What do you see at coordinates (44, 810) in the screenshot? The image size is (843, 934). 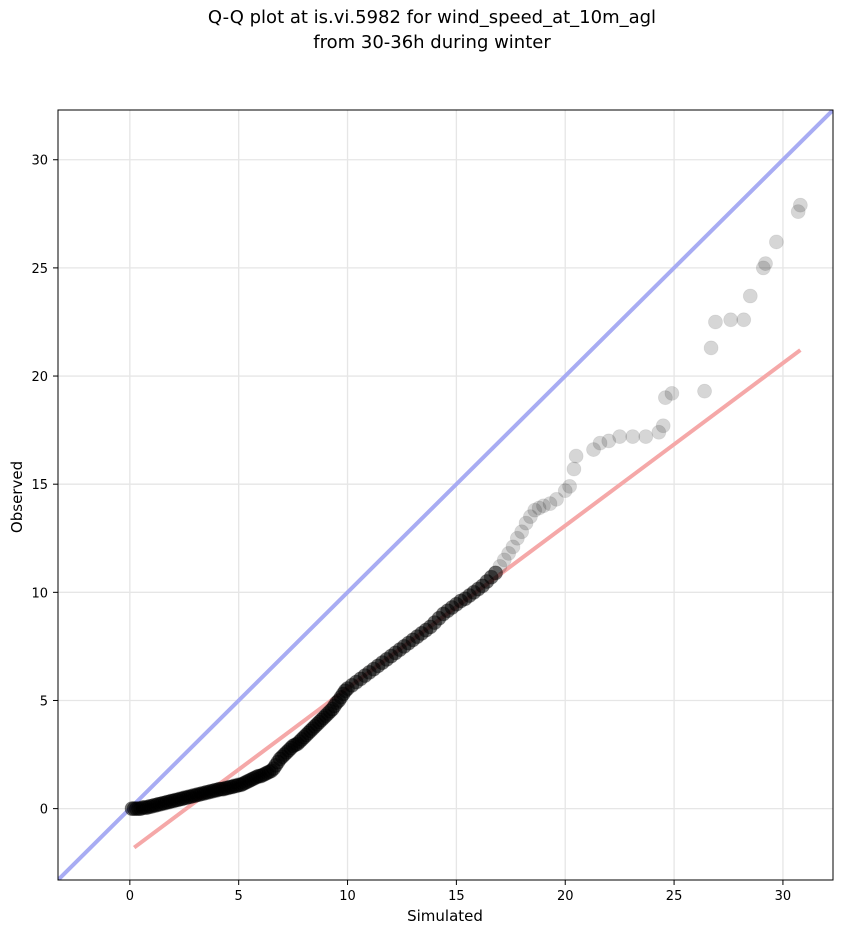 I see `y-tick-label: 0` at bounding box center [44, 810].